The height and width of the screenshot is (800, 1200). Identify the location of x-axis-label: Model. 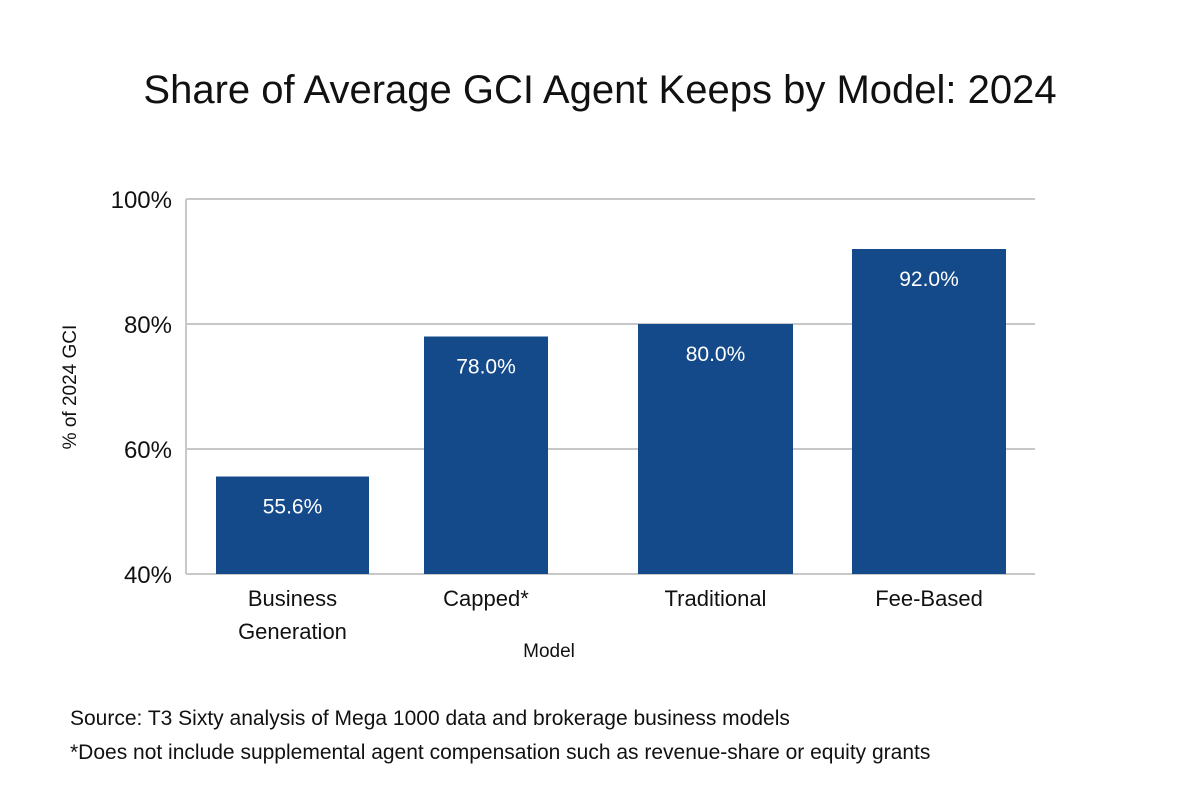
(549, 651).